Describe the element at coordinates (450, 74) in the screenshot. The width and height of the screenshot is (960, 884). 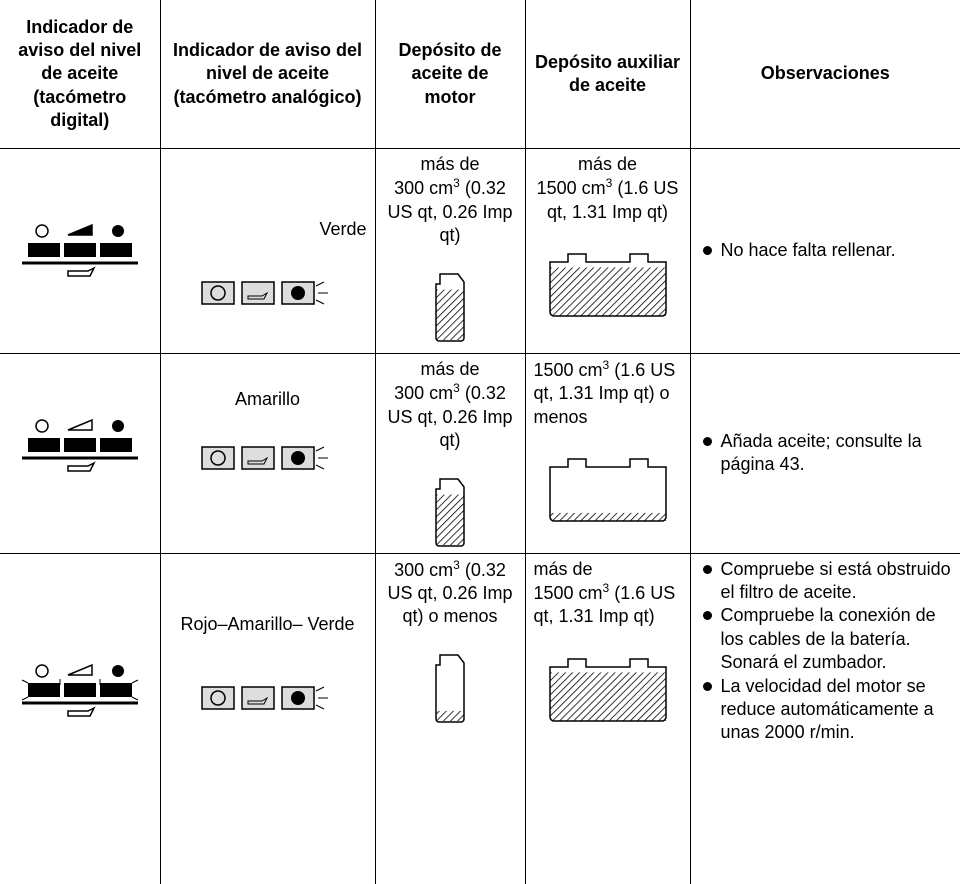
I see `header-cell: Depósito de aceite de motor` at that location.